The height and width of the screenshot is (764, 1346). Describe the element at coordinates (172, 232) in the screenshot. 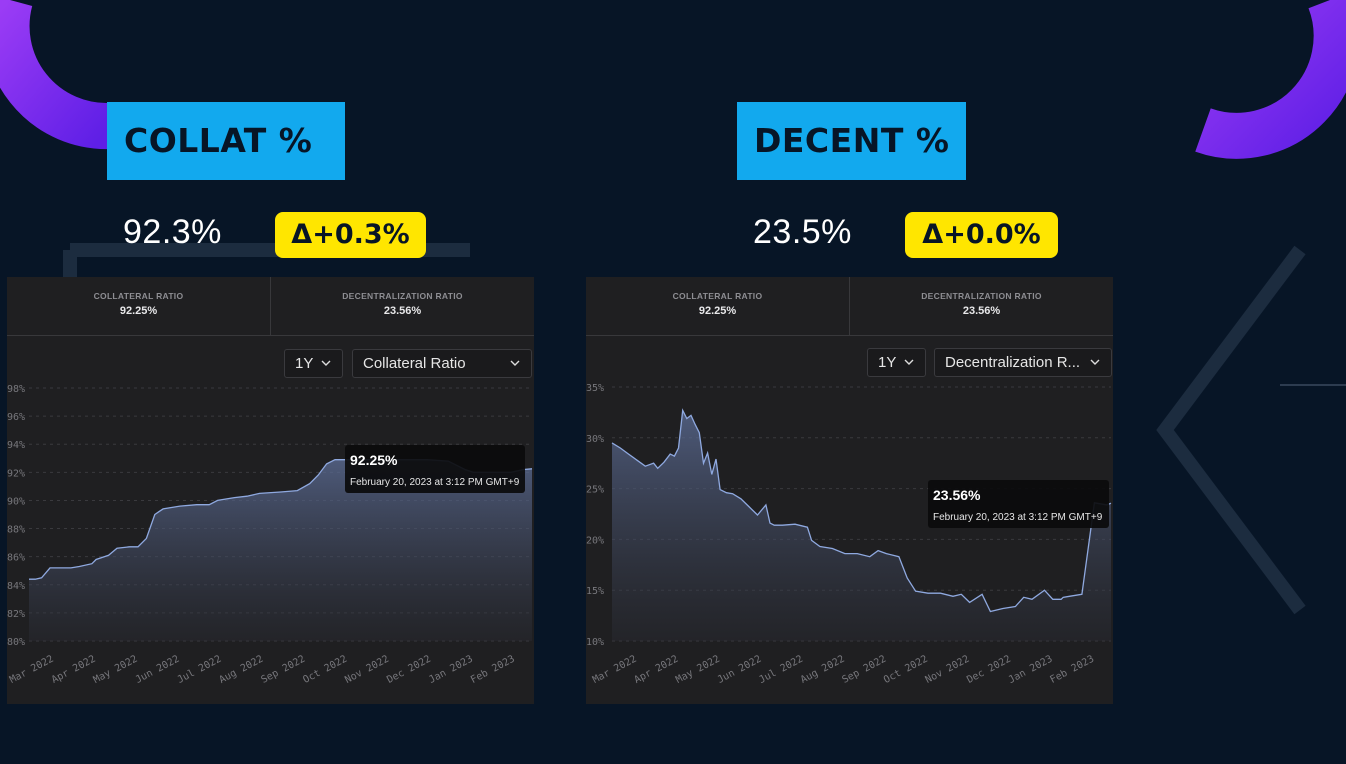

I see `collat-value: 92.3%` at that location.